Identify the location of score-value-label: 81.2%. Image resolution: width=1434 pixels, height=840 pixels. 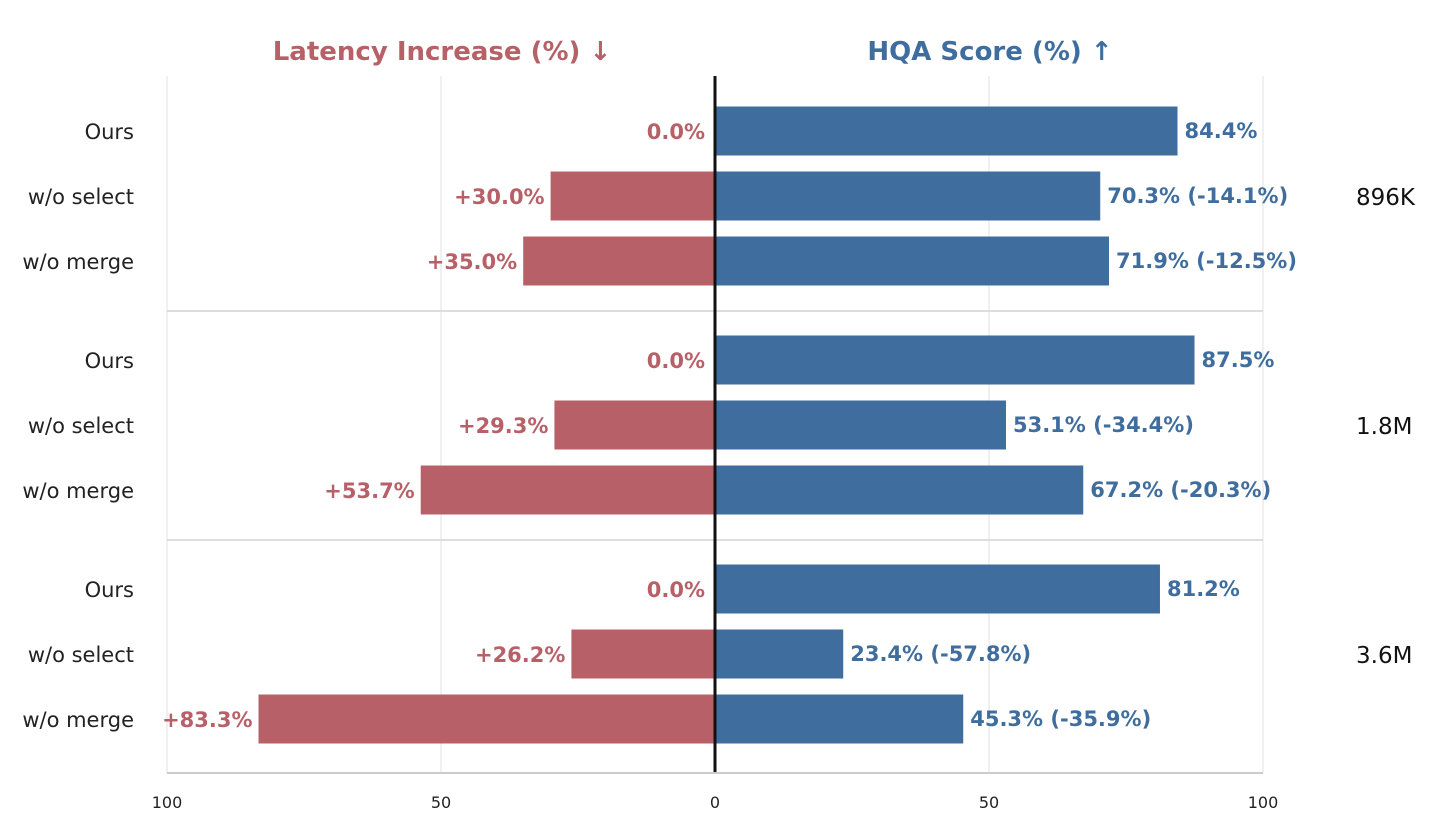
(1203, 589).